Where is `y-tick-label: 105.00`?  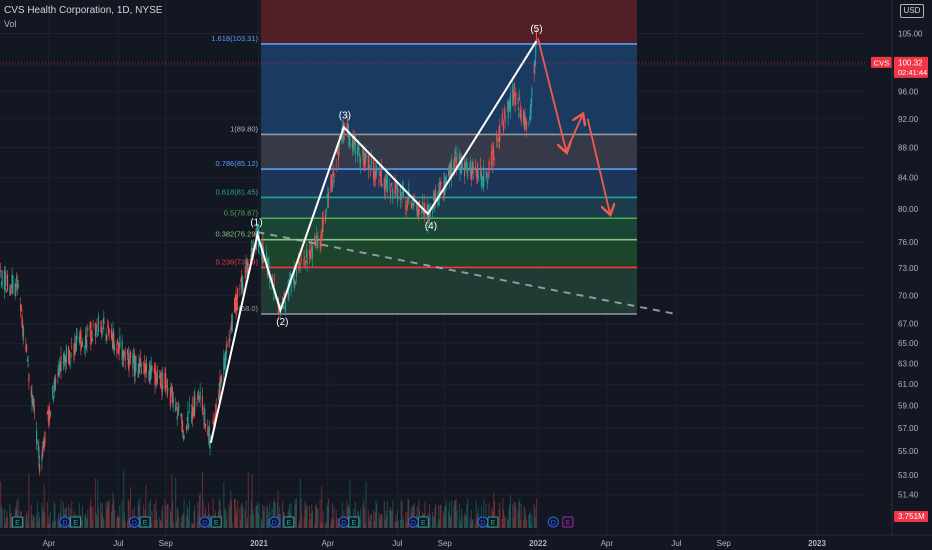 y-tick-label: 105.00 is located at coordinates (910, 33).